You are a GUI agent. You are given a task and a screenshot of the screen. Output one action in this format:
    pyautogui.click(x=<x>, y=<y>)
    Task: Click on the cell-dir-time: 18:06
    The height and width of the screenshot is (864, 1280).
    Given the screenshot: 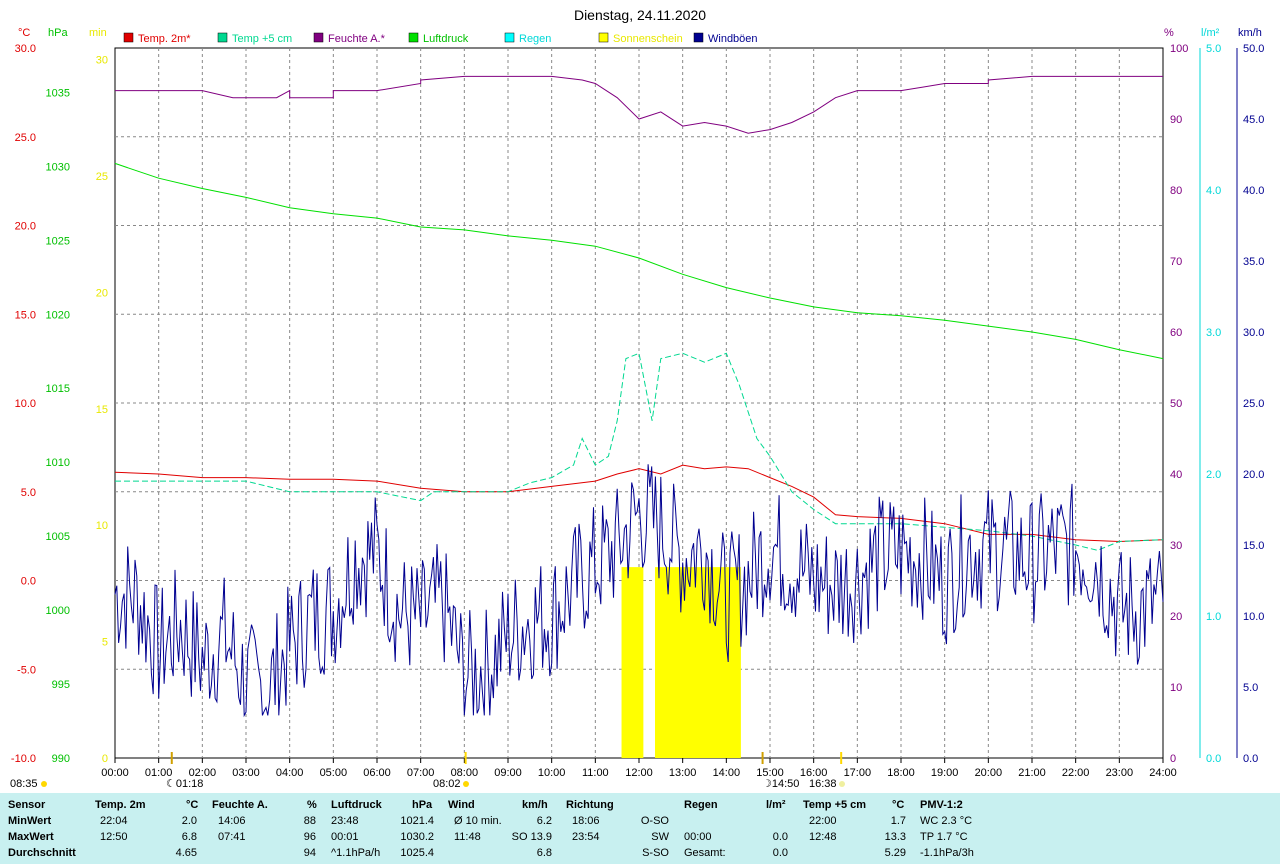 What is the action you would take?
    pyautogui.click(x=586, y=821)
    